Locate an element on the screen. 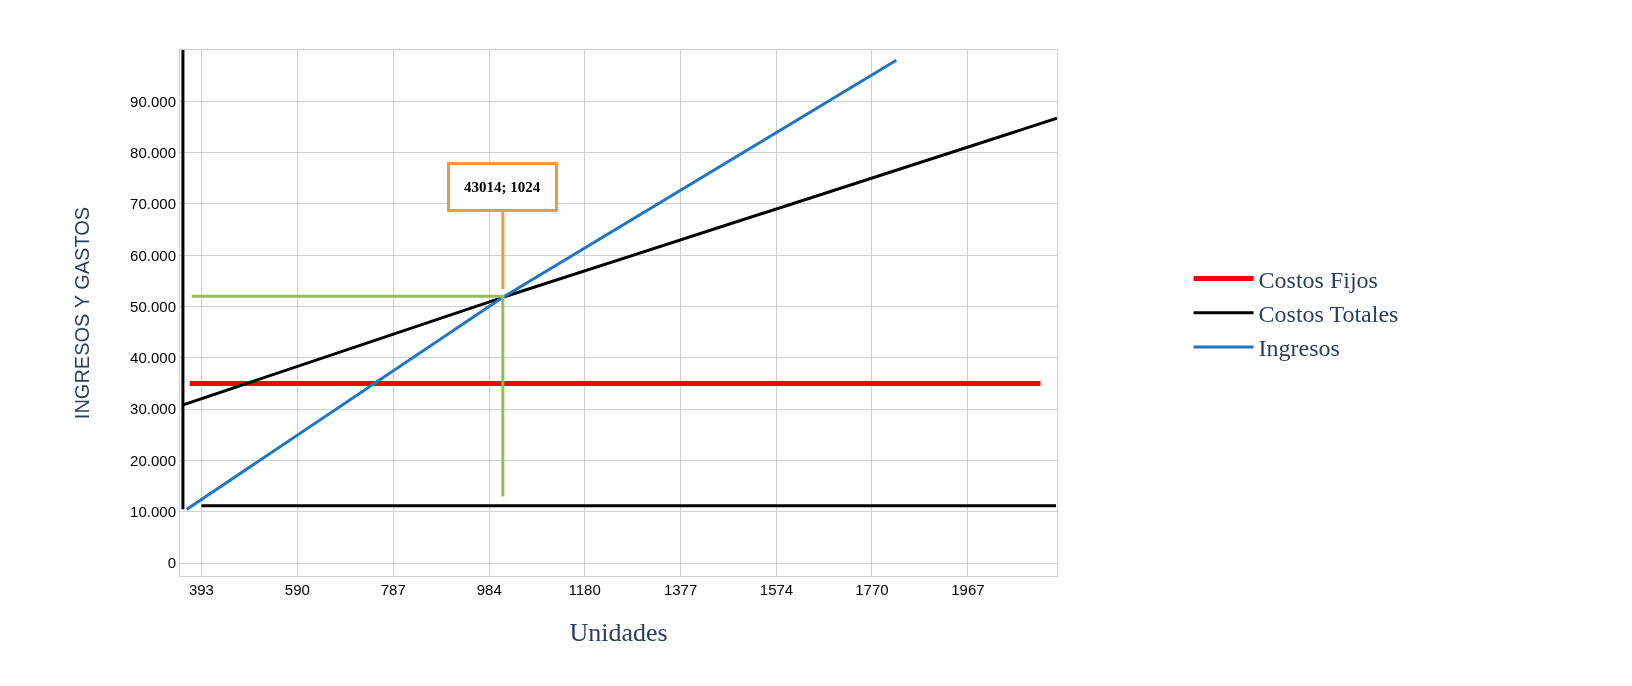 The height and width of the screenshot is (686, 1632). x-tick-label: 1967 is located at coordinates (968, 589).